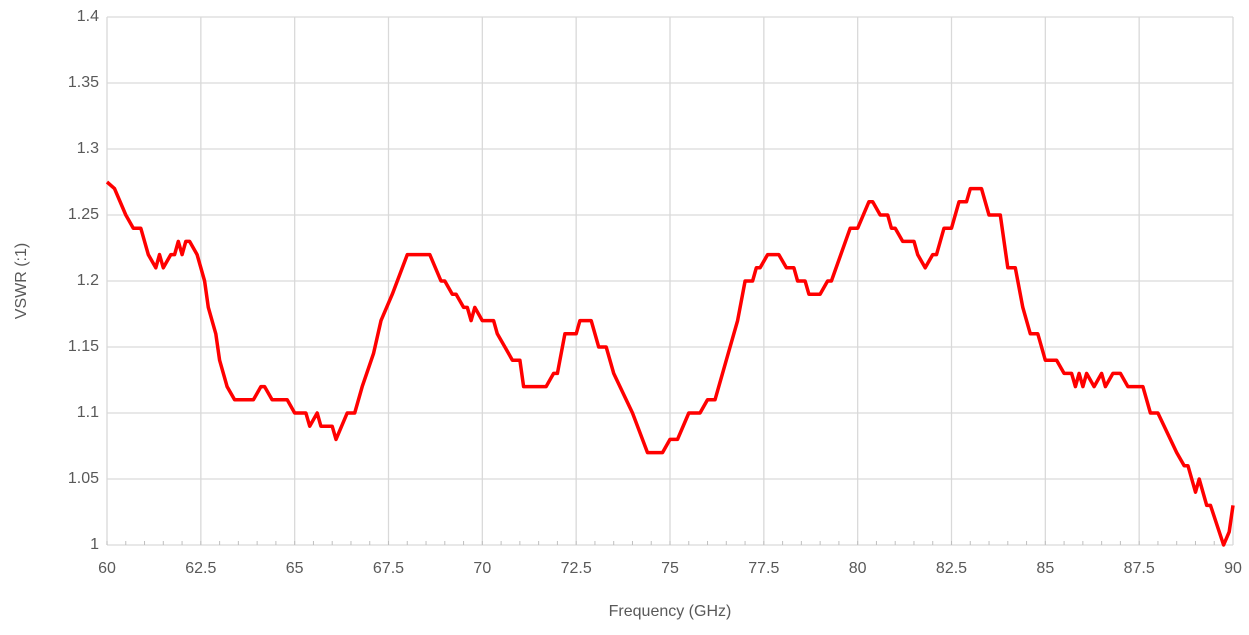 This screenshot has width=1249, height=635. What do you see at coordinates (388, 568) in the screenshot?
I see `x-tick-label: 67.5` at bounding box center [388, 568].